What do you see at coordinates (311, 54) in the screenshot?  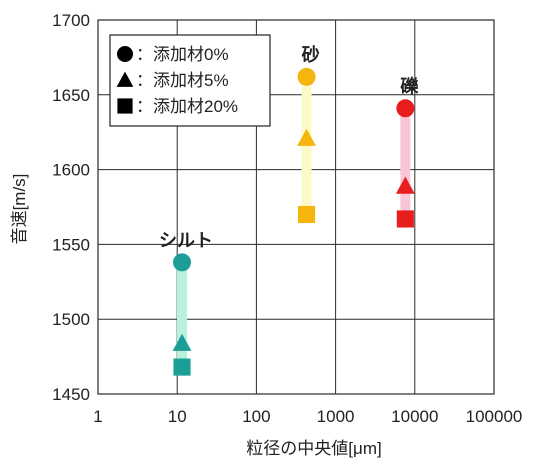 I see `group-label: 砂` at bounding box center [311, 54].